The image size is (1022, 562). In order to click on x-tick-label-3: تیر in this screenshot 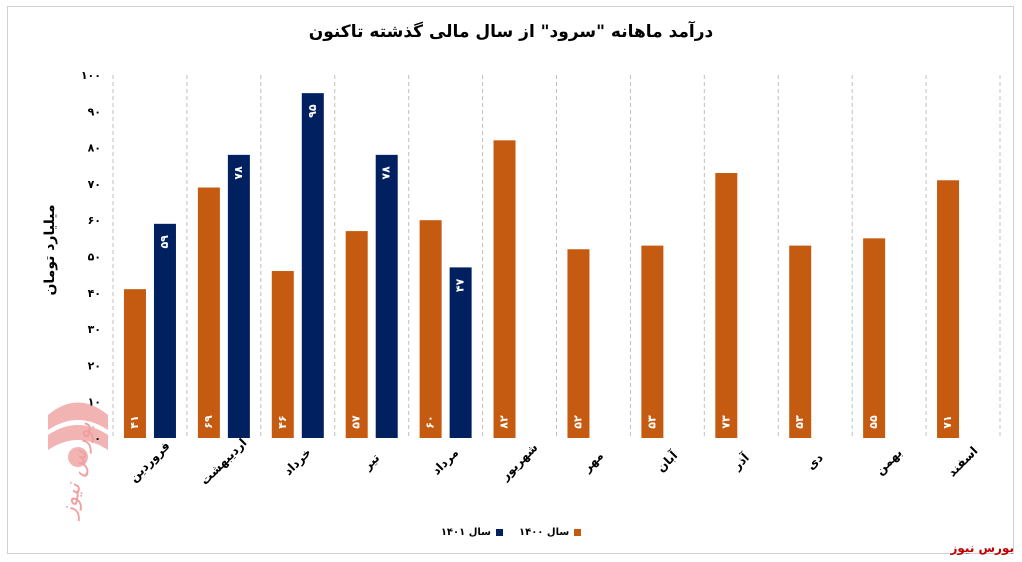, I will do `click(371, 462)`.